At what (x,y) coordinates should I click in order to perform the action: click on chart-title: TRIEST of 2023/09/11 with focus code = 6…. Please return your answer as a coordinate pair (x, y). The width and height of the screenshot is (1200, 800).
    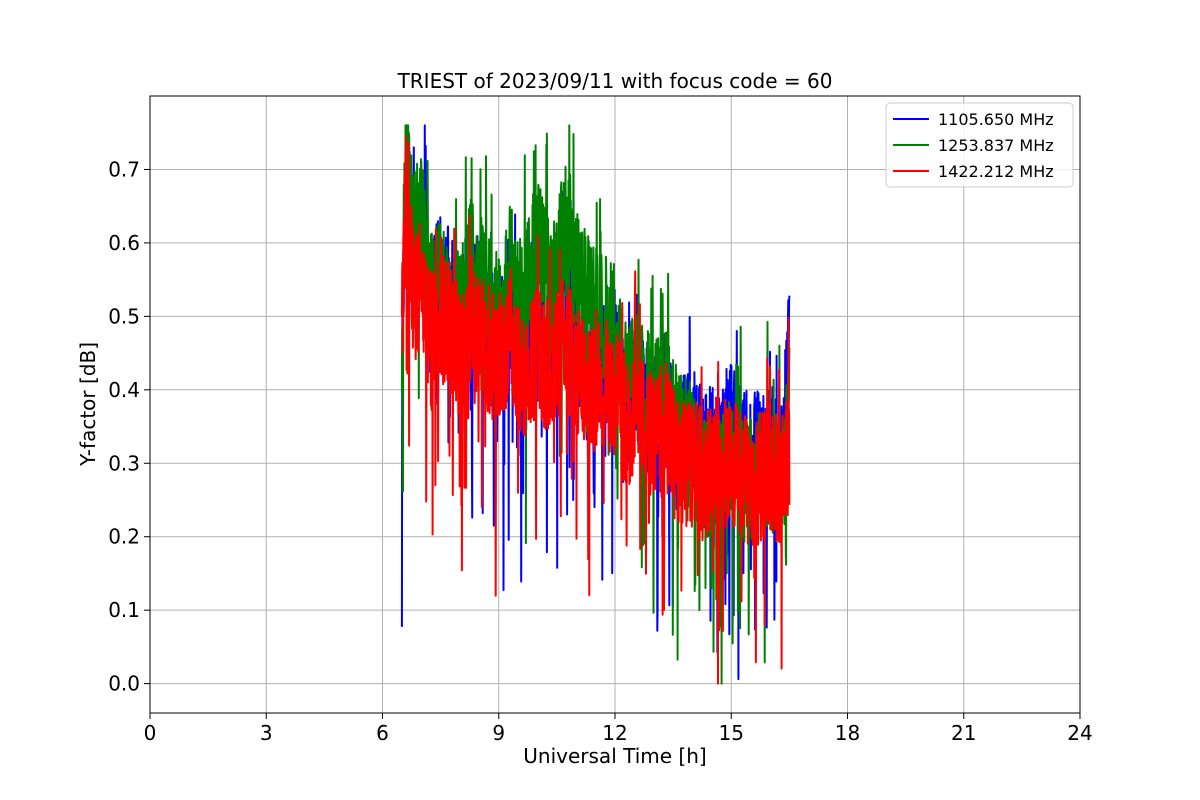
    Looking at the image, I should click on (615, 81).